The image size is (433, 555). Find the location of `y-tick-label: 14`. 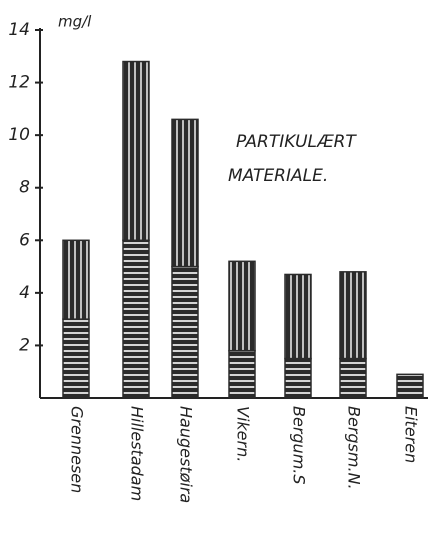

y-tick-label: 14 is located at coordinates (19, 30).